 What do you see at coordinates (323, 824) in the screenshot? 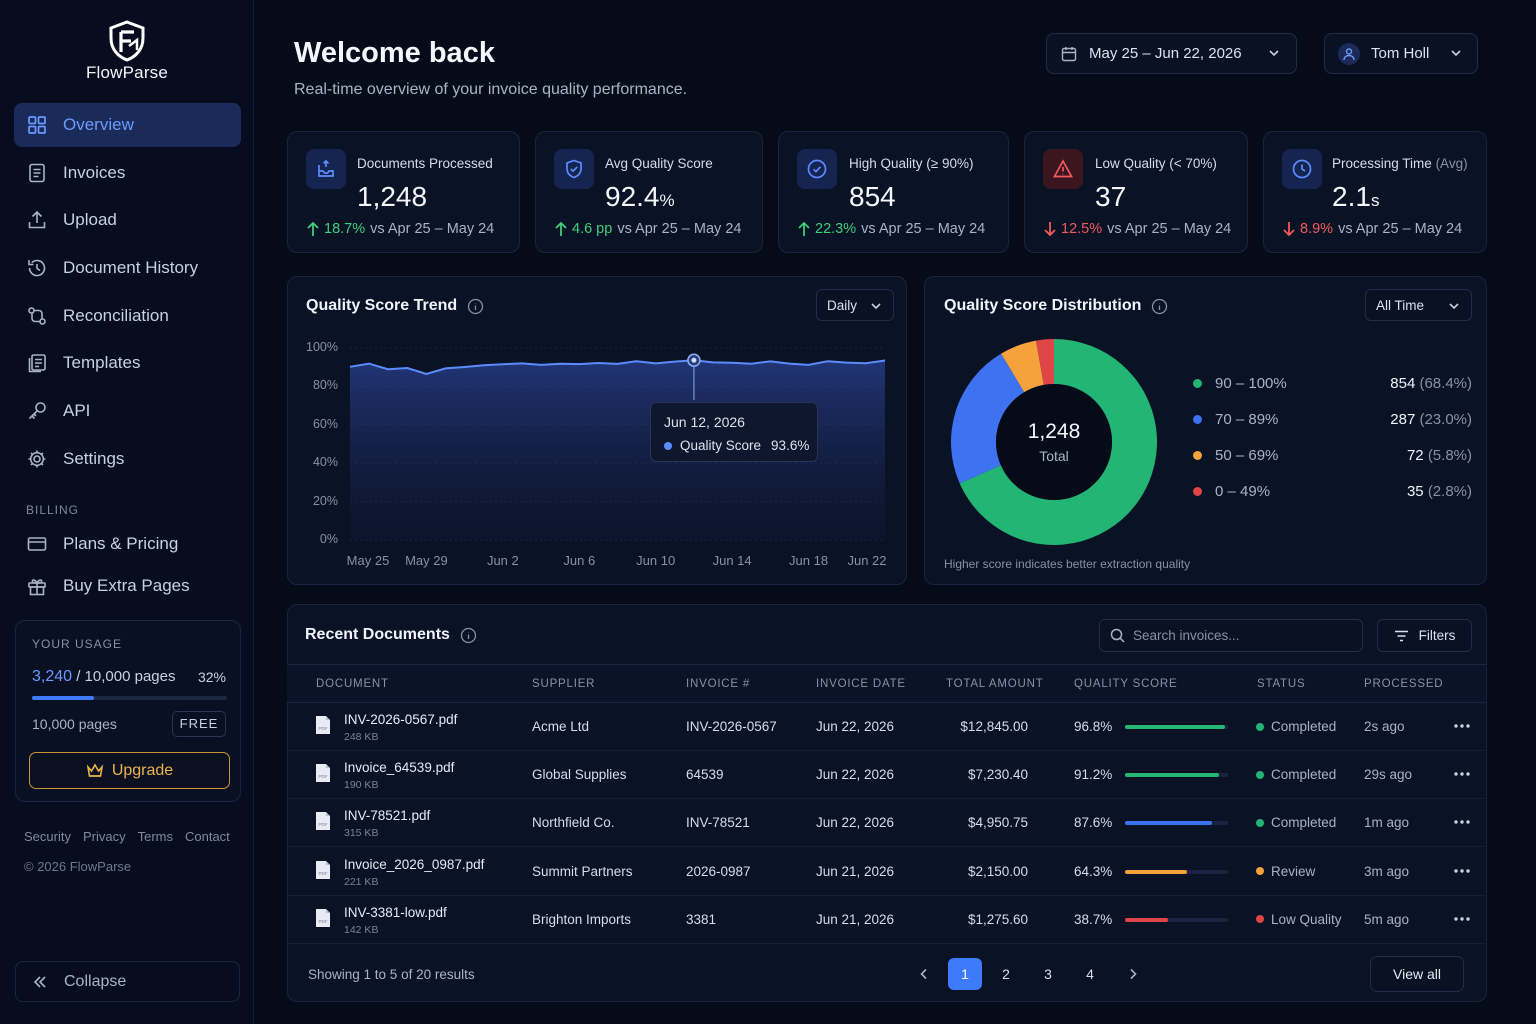
I see `svg-text: PDF` at bounding box center [323, 824].